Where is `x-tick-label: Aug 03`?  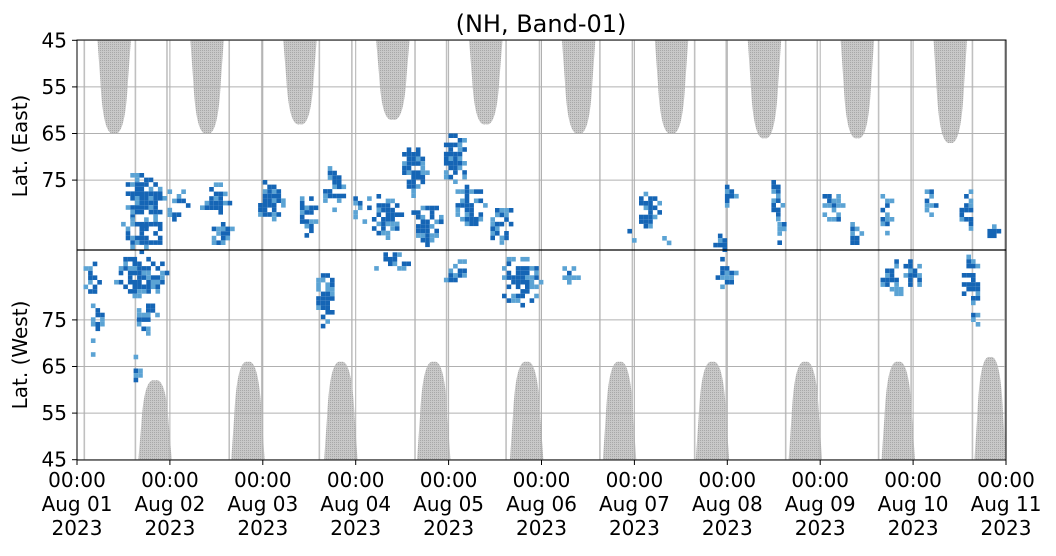 x-tick-label: Aug 03 is located at coordinates (262, 504).